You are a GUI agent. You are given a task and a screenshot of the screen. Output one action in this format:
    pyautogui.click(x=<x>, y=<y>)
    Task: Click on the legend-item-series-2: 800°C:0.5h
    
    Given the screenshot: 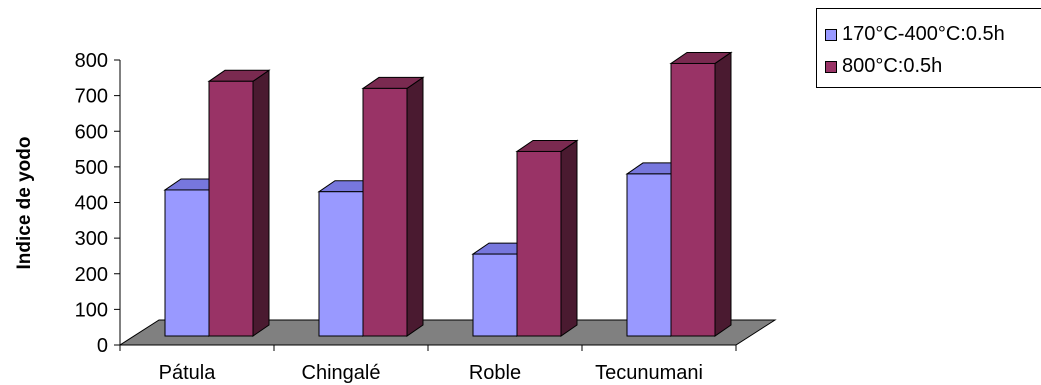 What is the action you would take?
    pyautogui.click(x=883, y=66)
    